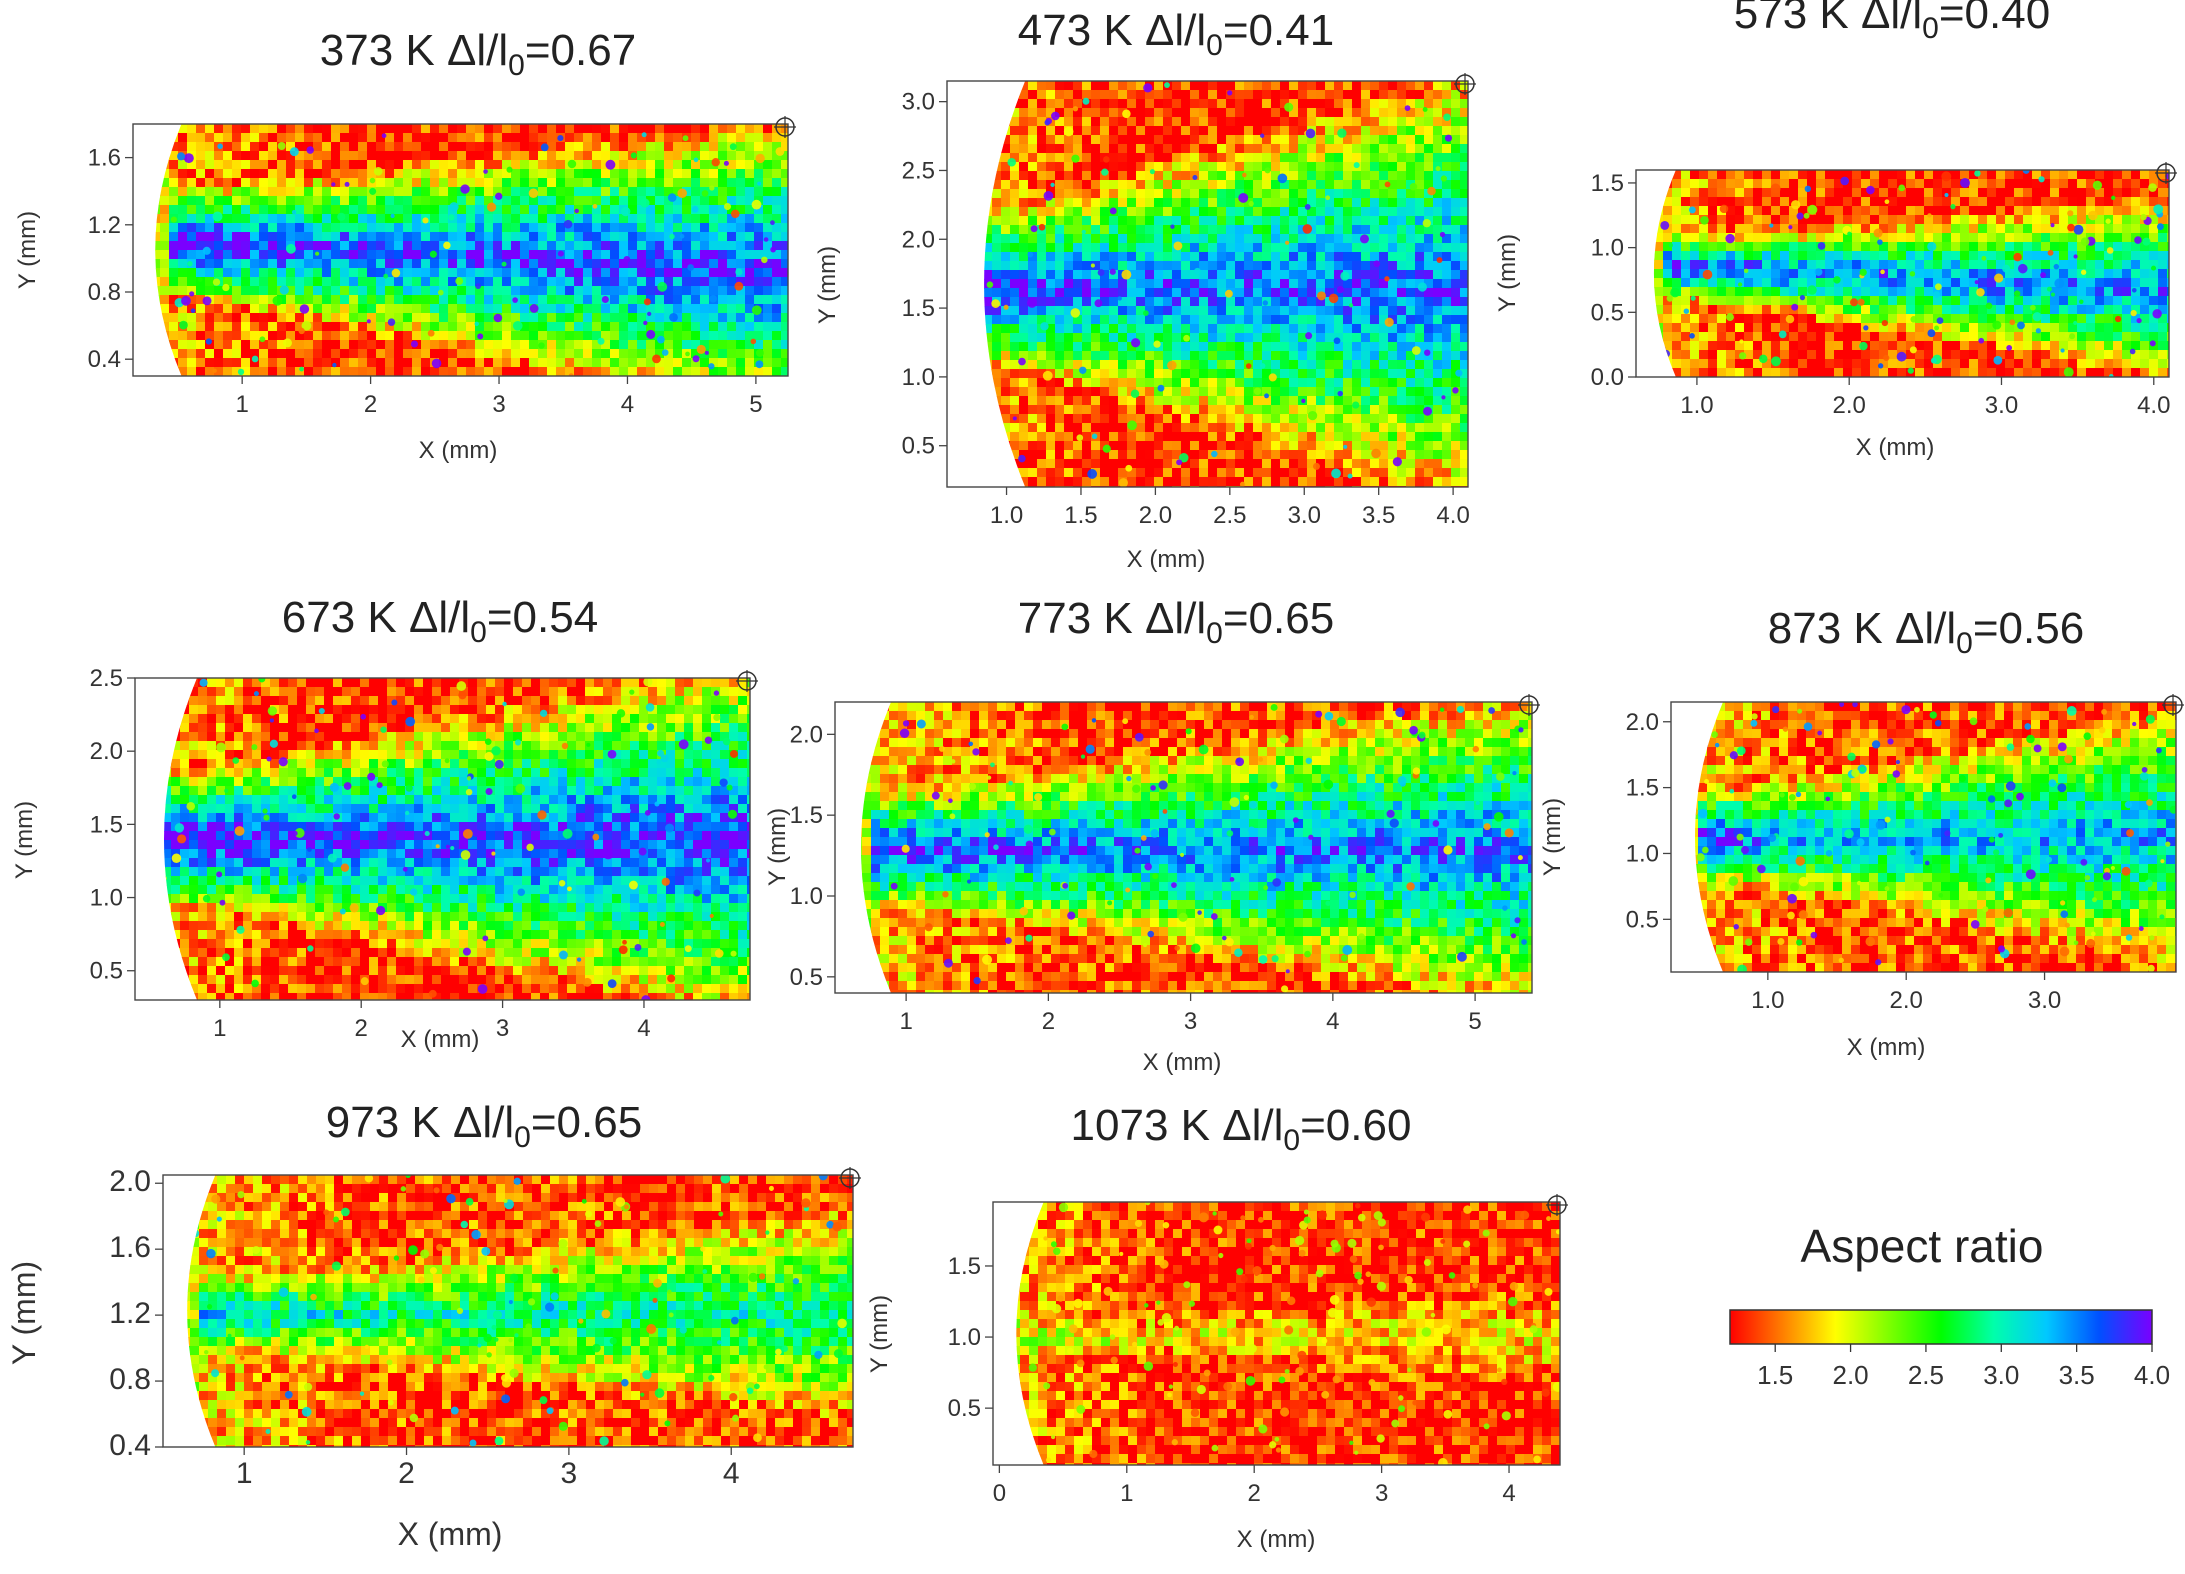 Image resolution: width=2185 pixels, height=1574 pixels. I want to click on x-tick-label: 3.5, so click(1378, 515).